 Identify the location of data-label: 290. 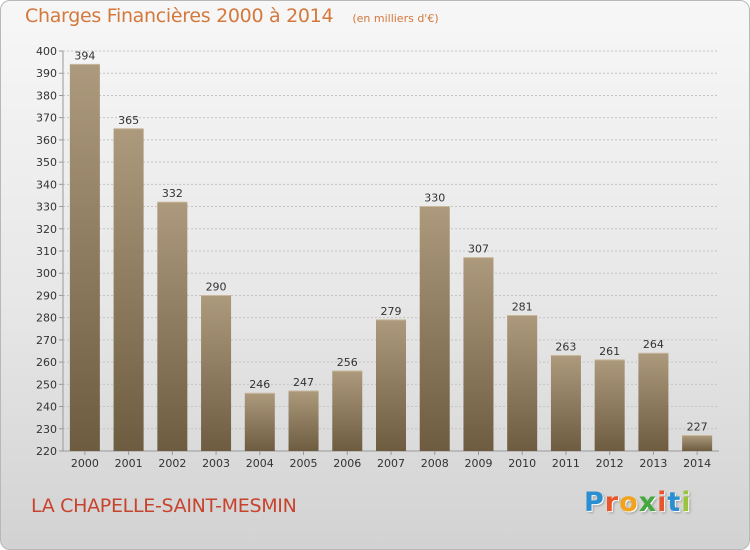
(216, 286).